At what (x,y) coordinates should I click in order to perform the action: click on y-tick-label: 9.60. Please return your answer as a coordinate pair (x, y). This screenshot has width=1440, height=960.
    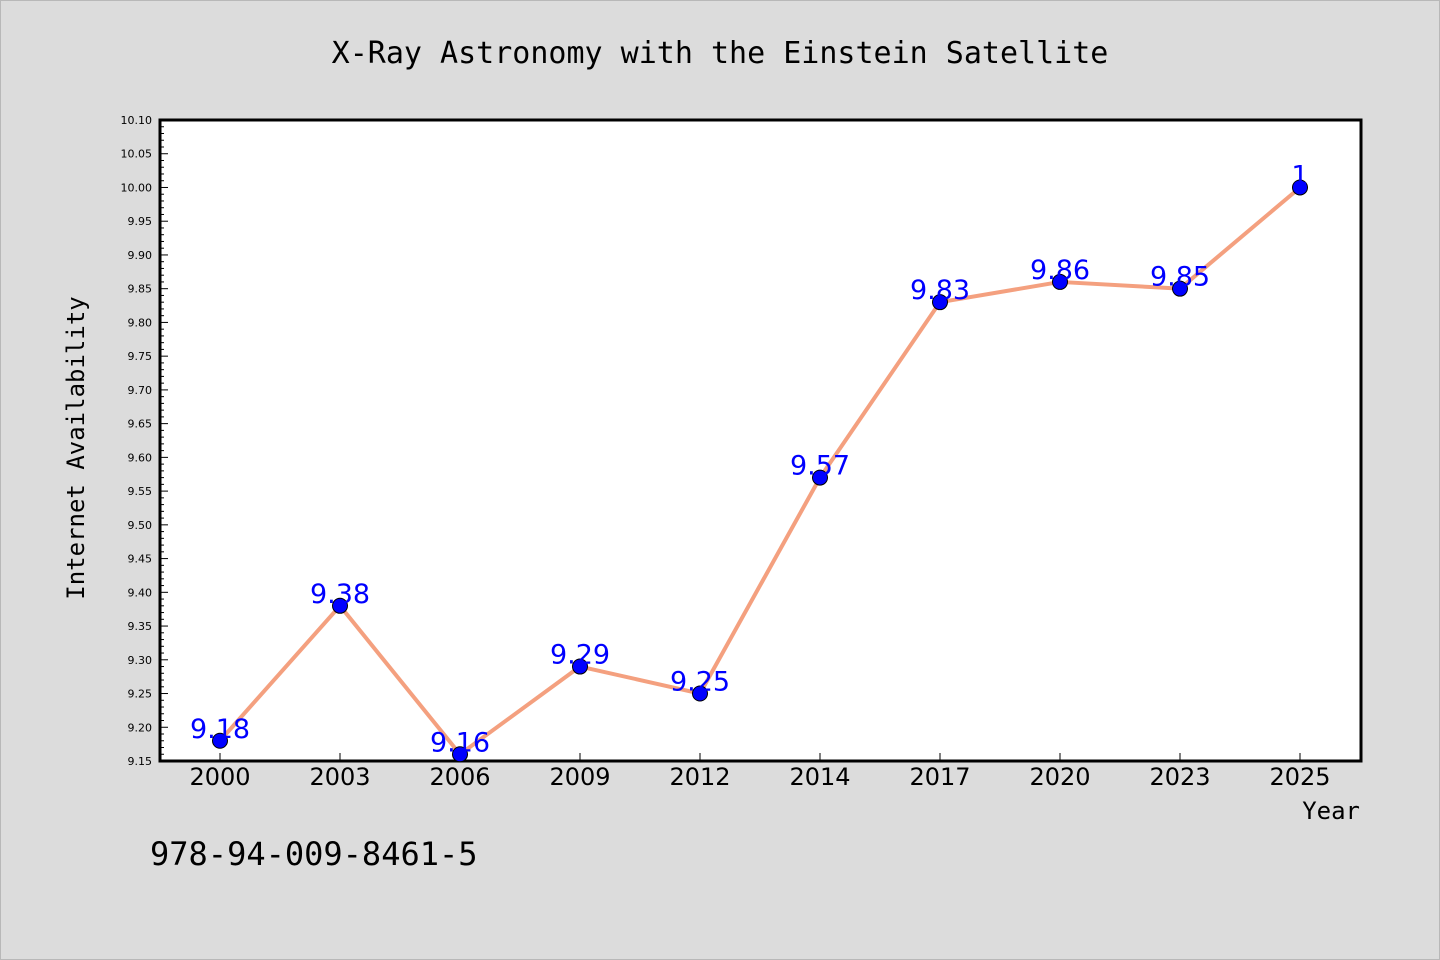
    Looking at the image, I should click on (140, 457).